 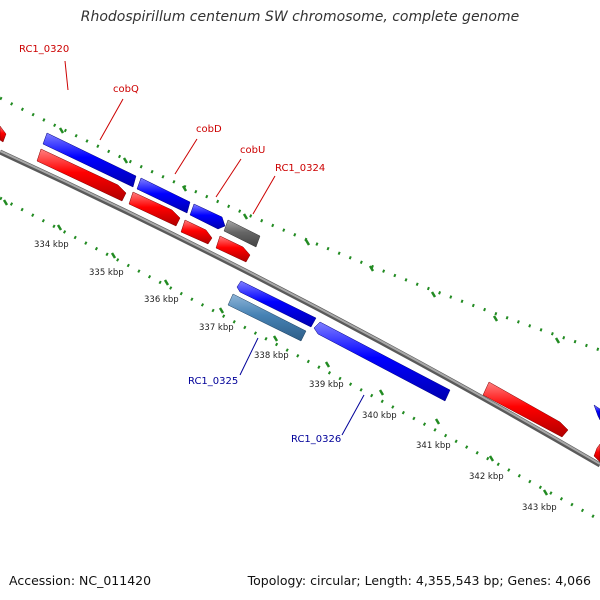 What do you see at coordinates (276, 304) in the screenshot?
I see `gene-RC1_0325-arrow` at bounding box center [276, 304].